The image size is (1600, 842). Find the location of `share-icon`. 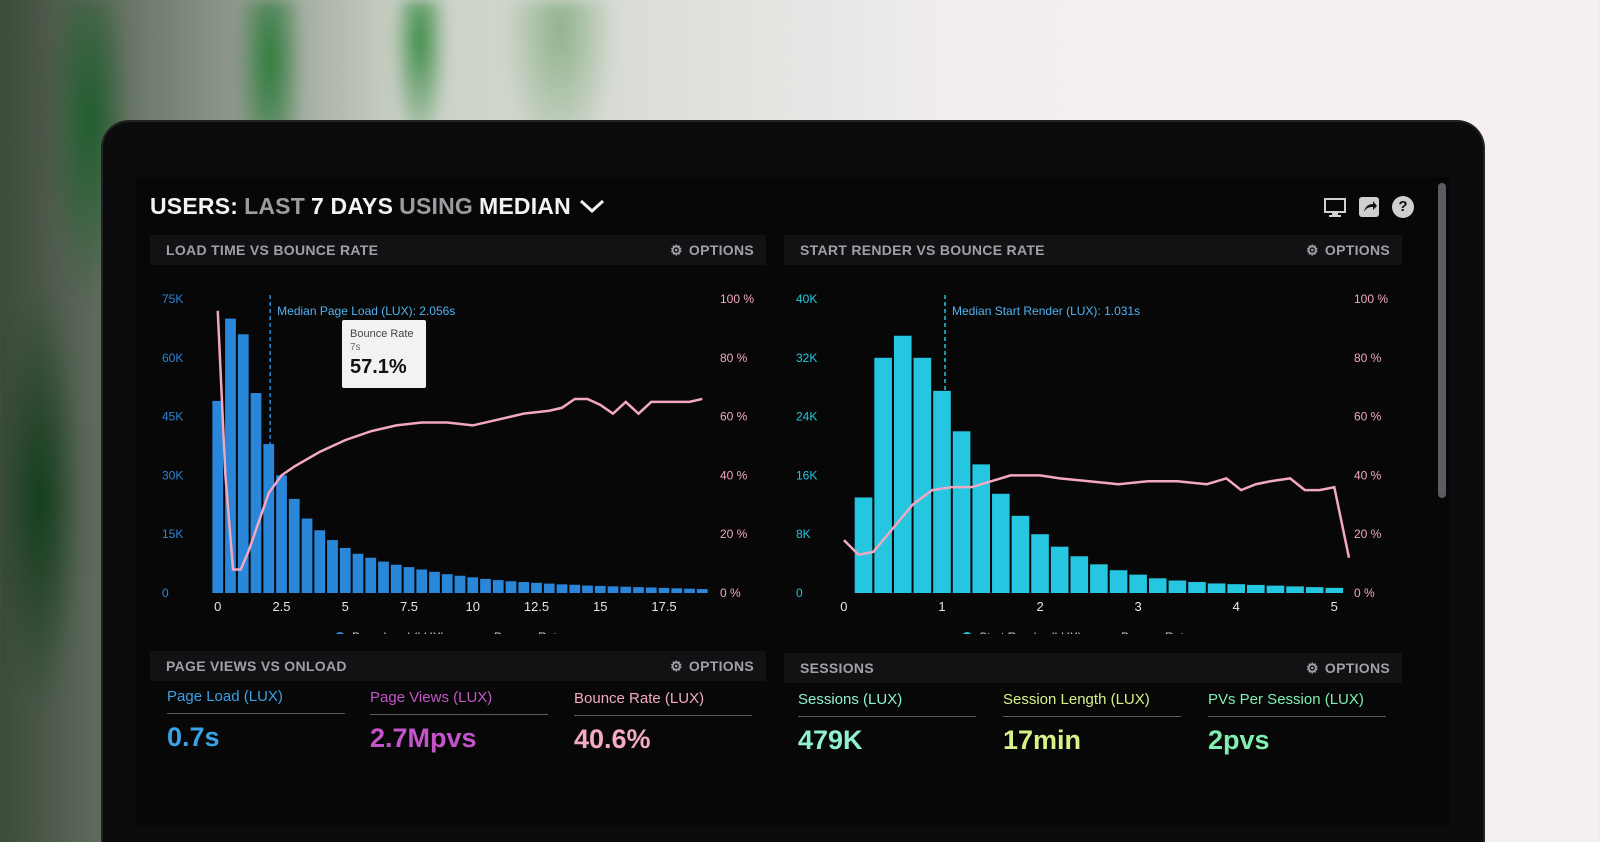

share-icon is located at coordinates (1369, 207).